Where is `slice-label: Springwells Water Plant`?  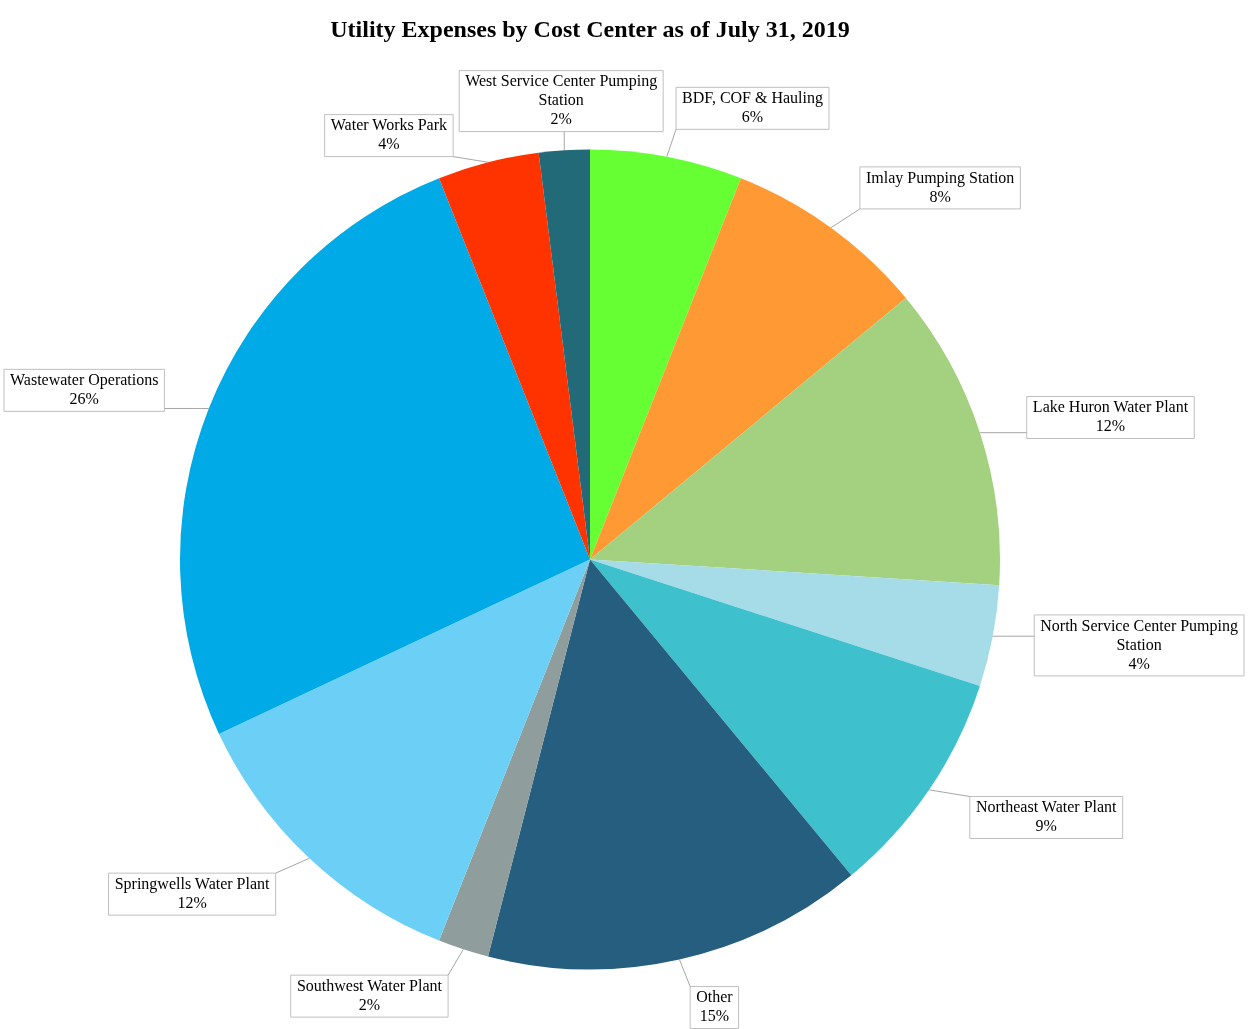
slice-label: Springwells Water Plant is located at coordinates (192, 883).